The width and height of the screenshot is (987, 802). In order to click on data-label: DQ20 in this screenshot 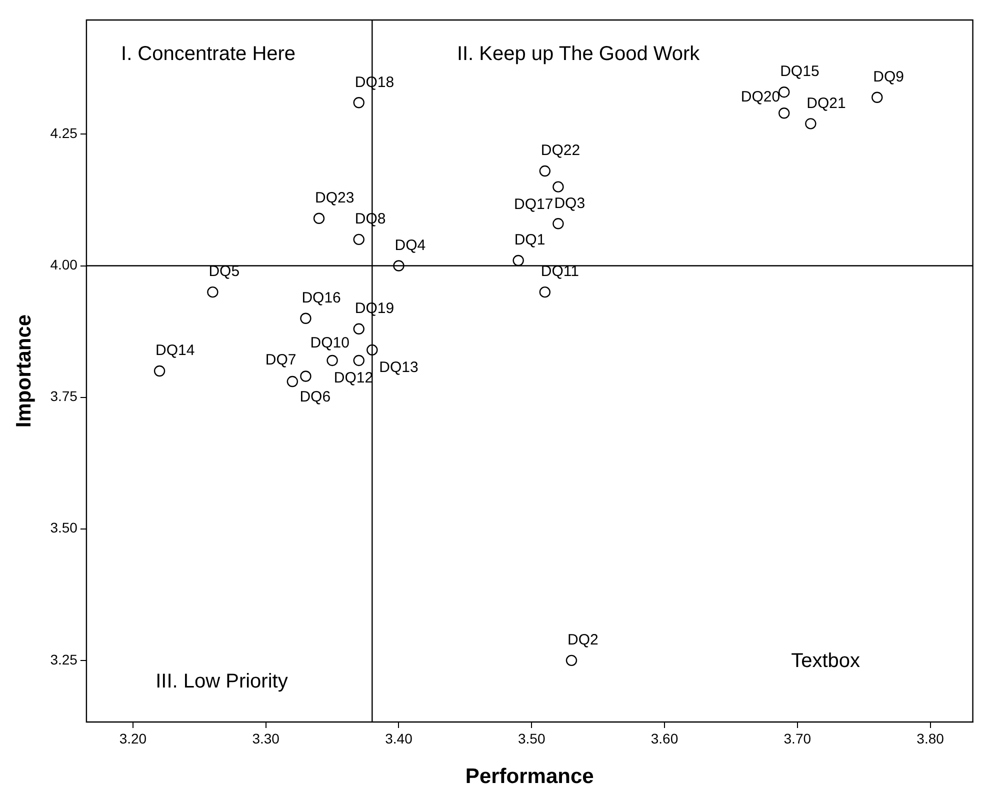, I will do `click(760, 97)`.